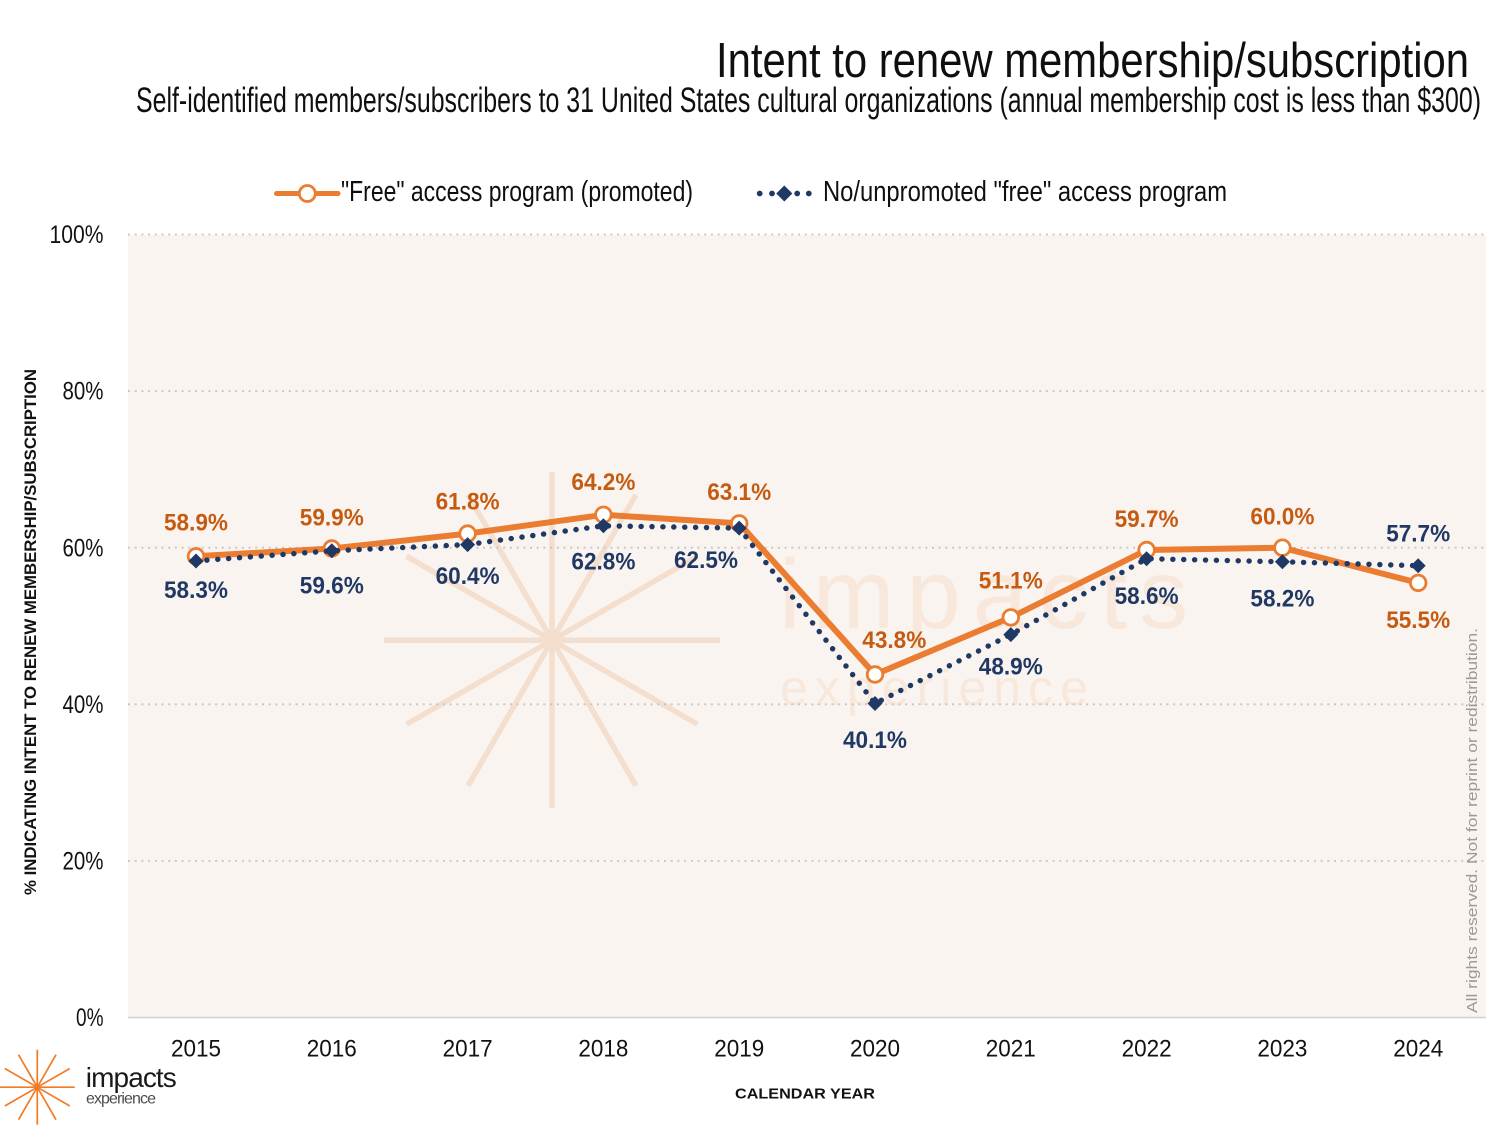 This screenshot has width=1500, height=1125. What do you see at coordinates (196, 522) in the screenshot?
I see `svg-text: 58.9%` at bounding box center [196, 522].